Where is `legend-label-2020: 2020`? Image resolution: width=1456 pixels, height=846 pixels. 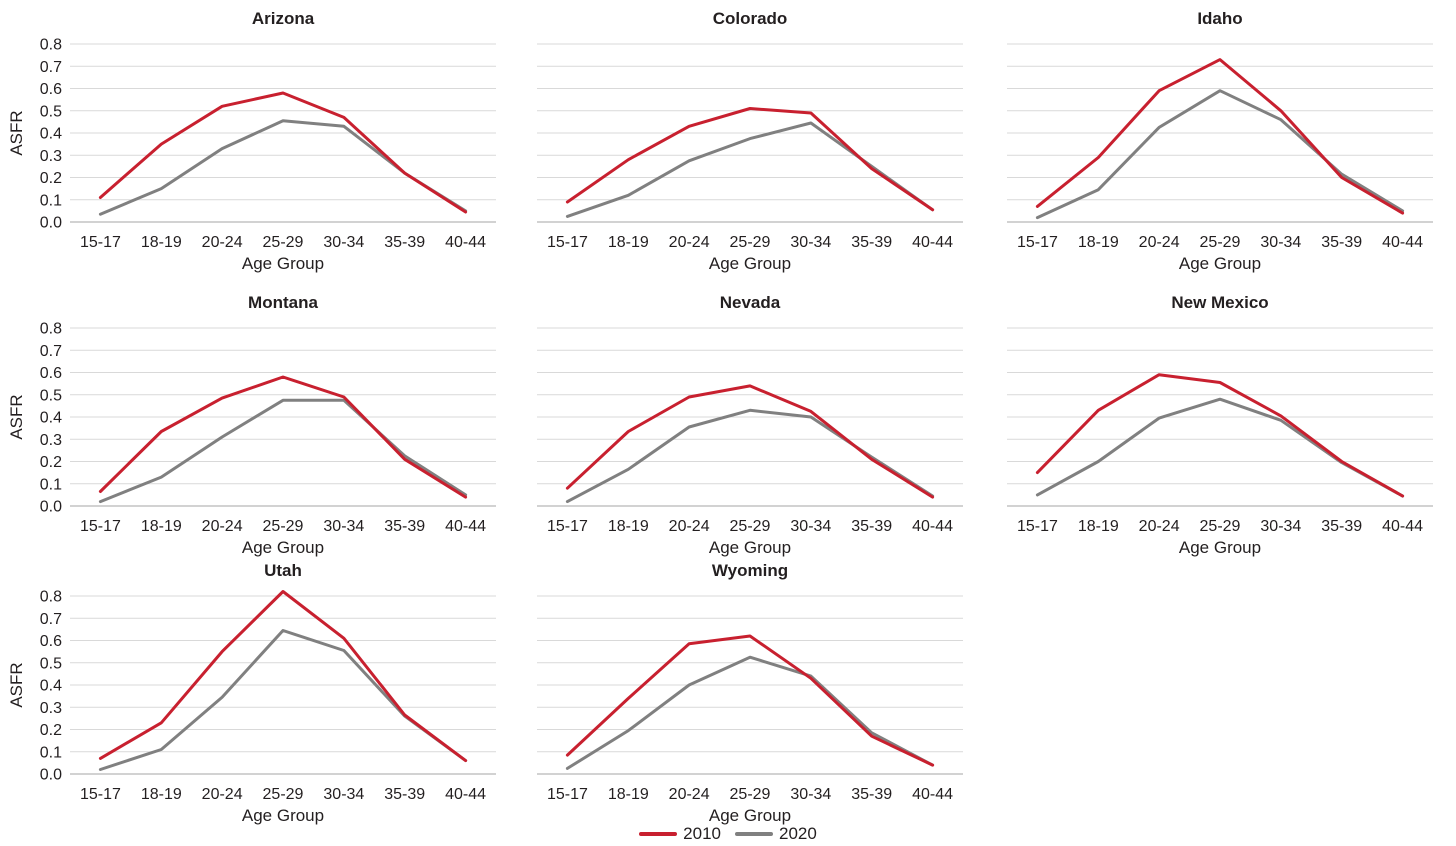 legend-label-2020: 2020 is located at coordinates (798, 833).